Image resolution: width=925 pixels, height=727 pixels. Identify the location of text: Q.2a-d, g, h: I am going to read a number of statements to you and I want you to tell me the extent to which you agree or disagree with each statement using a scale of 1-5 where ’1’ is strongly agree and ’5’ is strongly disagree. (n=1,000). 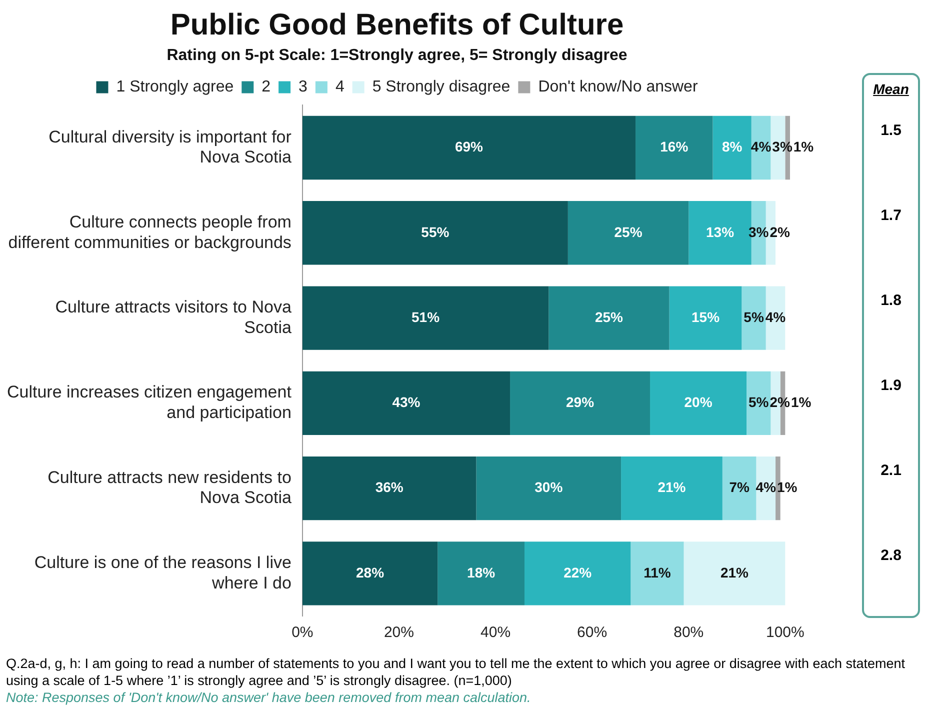
(456, 672).